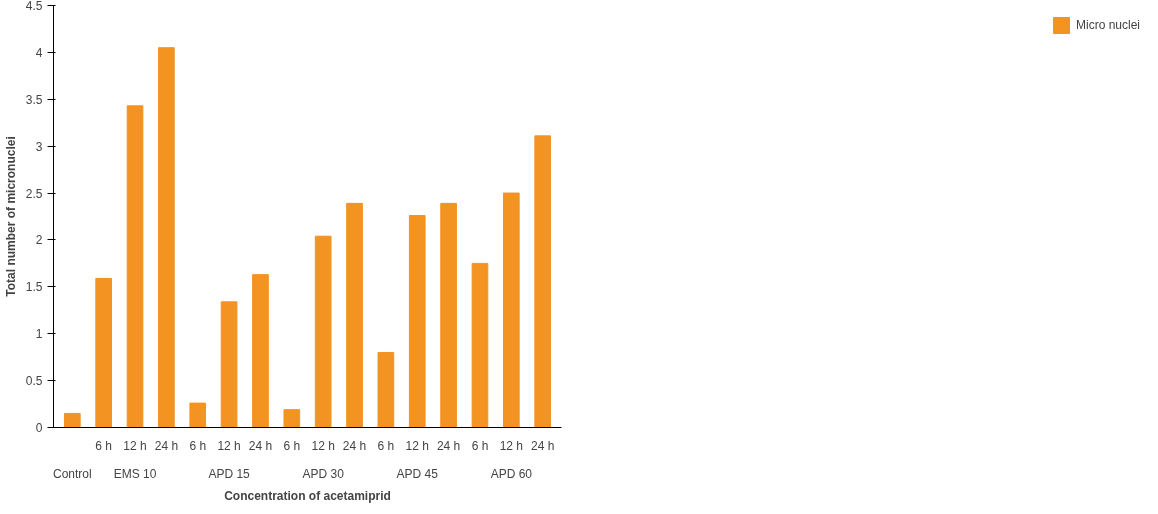 The height and width of the screenshot is (514, 1158). I want to click on y-tick-label: 2, so click(39, 240).